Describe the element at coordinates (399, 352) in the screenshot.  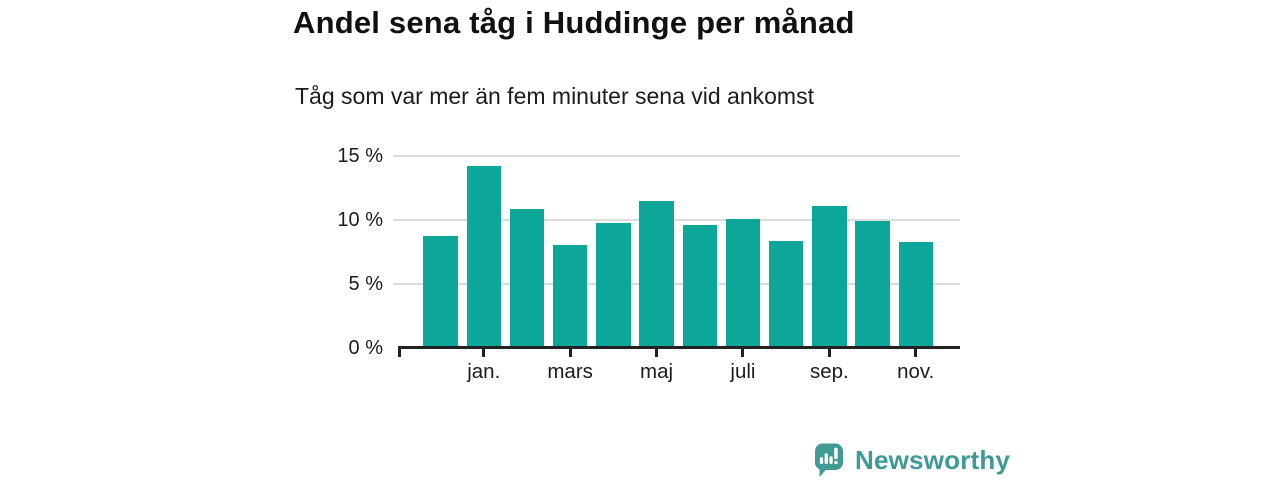
I see `x-axis-tick-origin` at that location.